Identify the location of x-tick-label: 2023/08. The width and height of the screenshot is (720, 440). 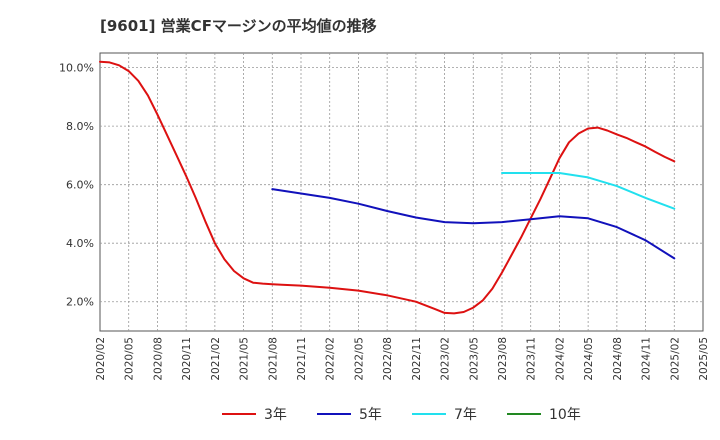
(503, 359).